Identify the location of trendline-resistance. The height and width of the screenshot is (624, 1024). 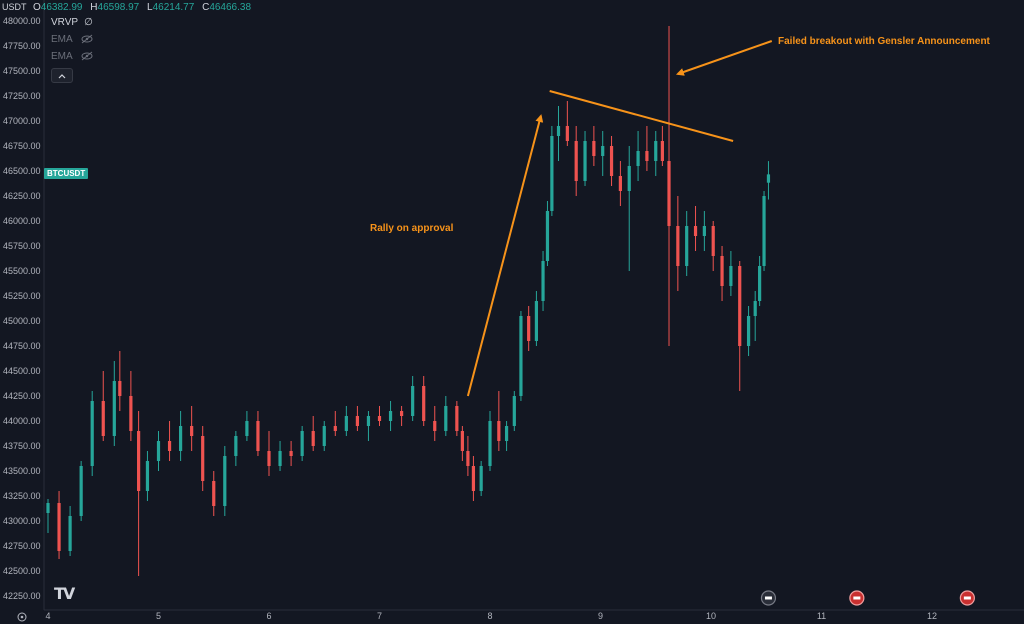
(641, 116).